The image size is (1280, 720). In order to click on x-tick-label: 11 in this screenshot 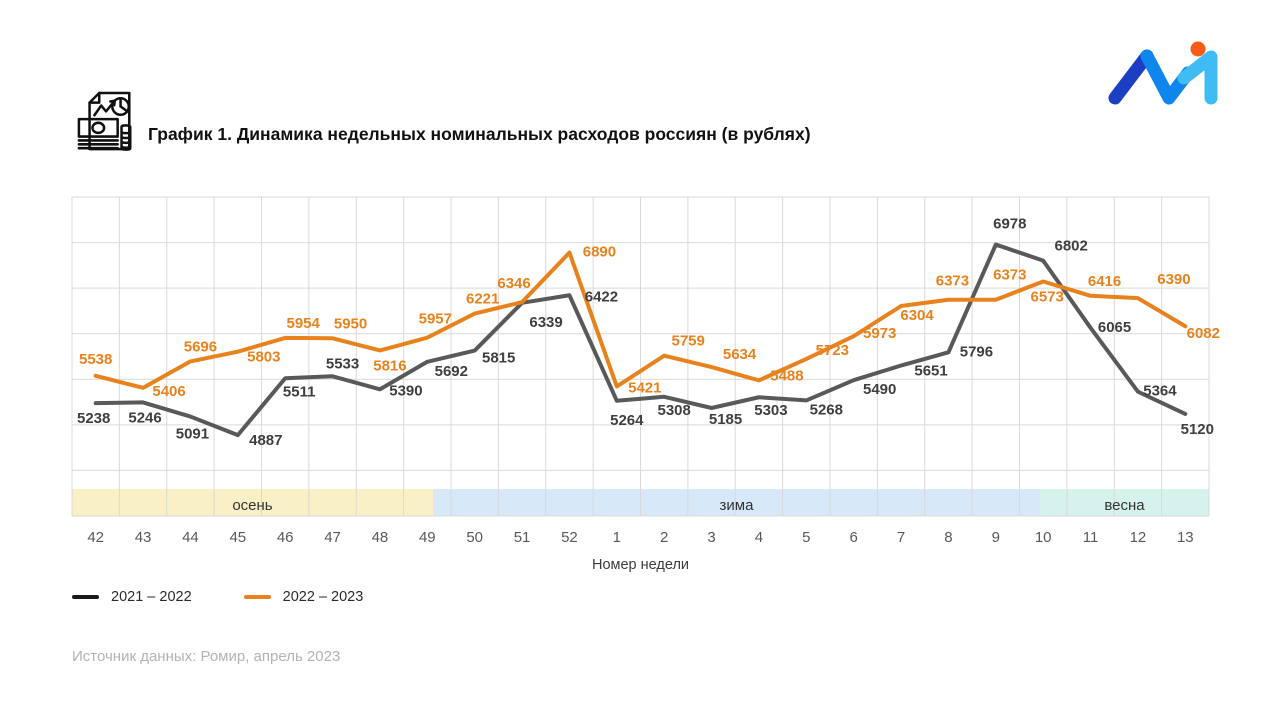, I will do `click(1091, 537)`.